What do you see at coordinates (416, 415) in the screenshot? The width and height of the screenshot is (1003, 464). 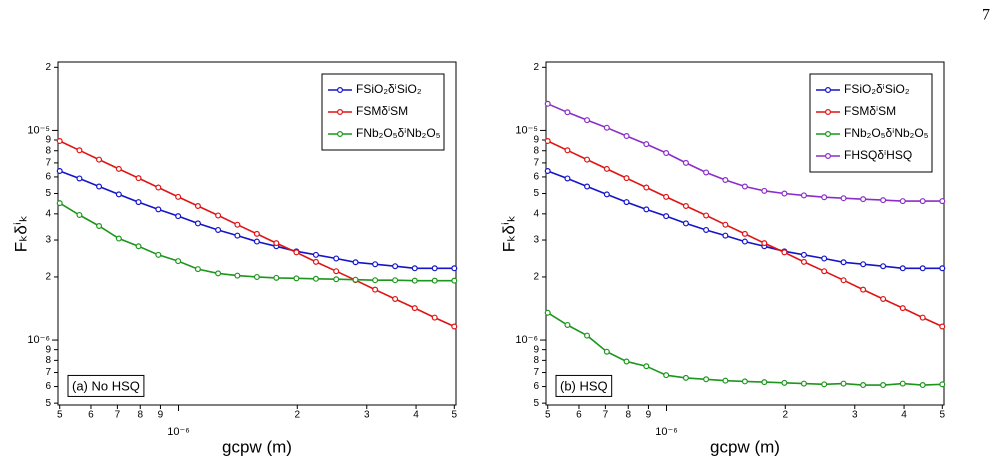 I see `x-tick-label: 4` at bounding box center [416, 415].